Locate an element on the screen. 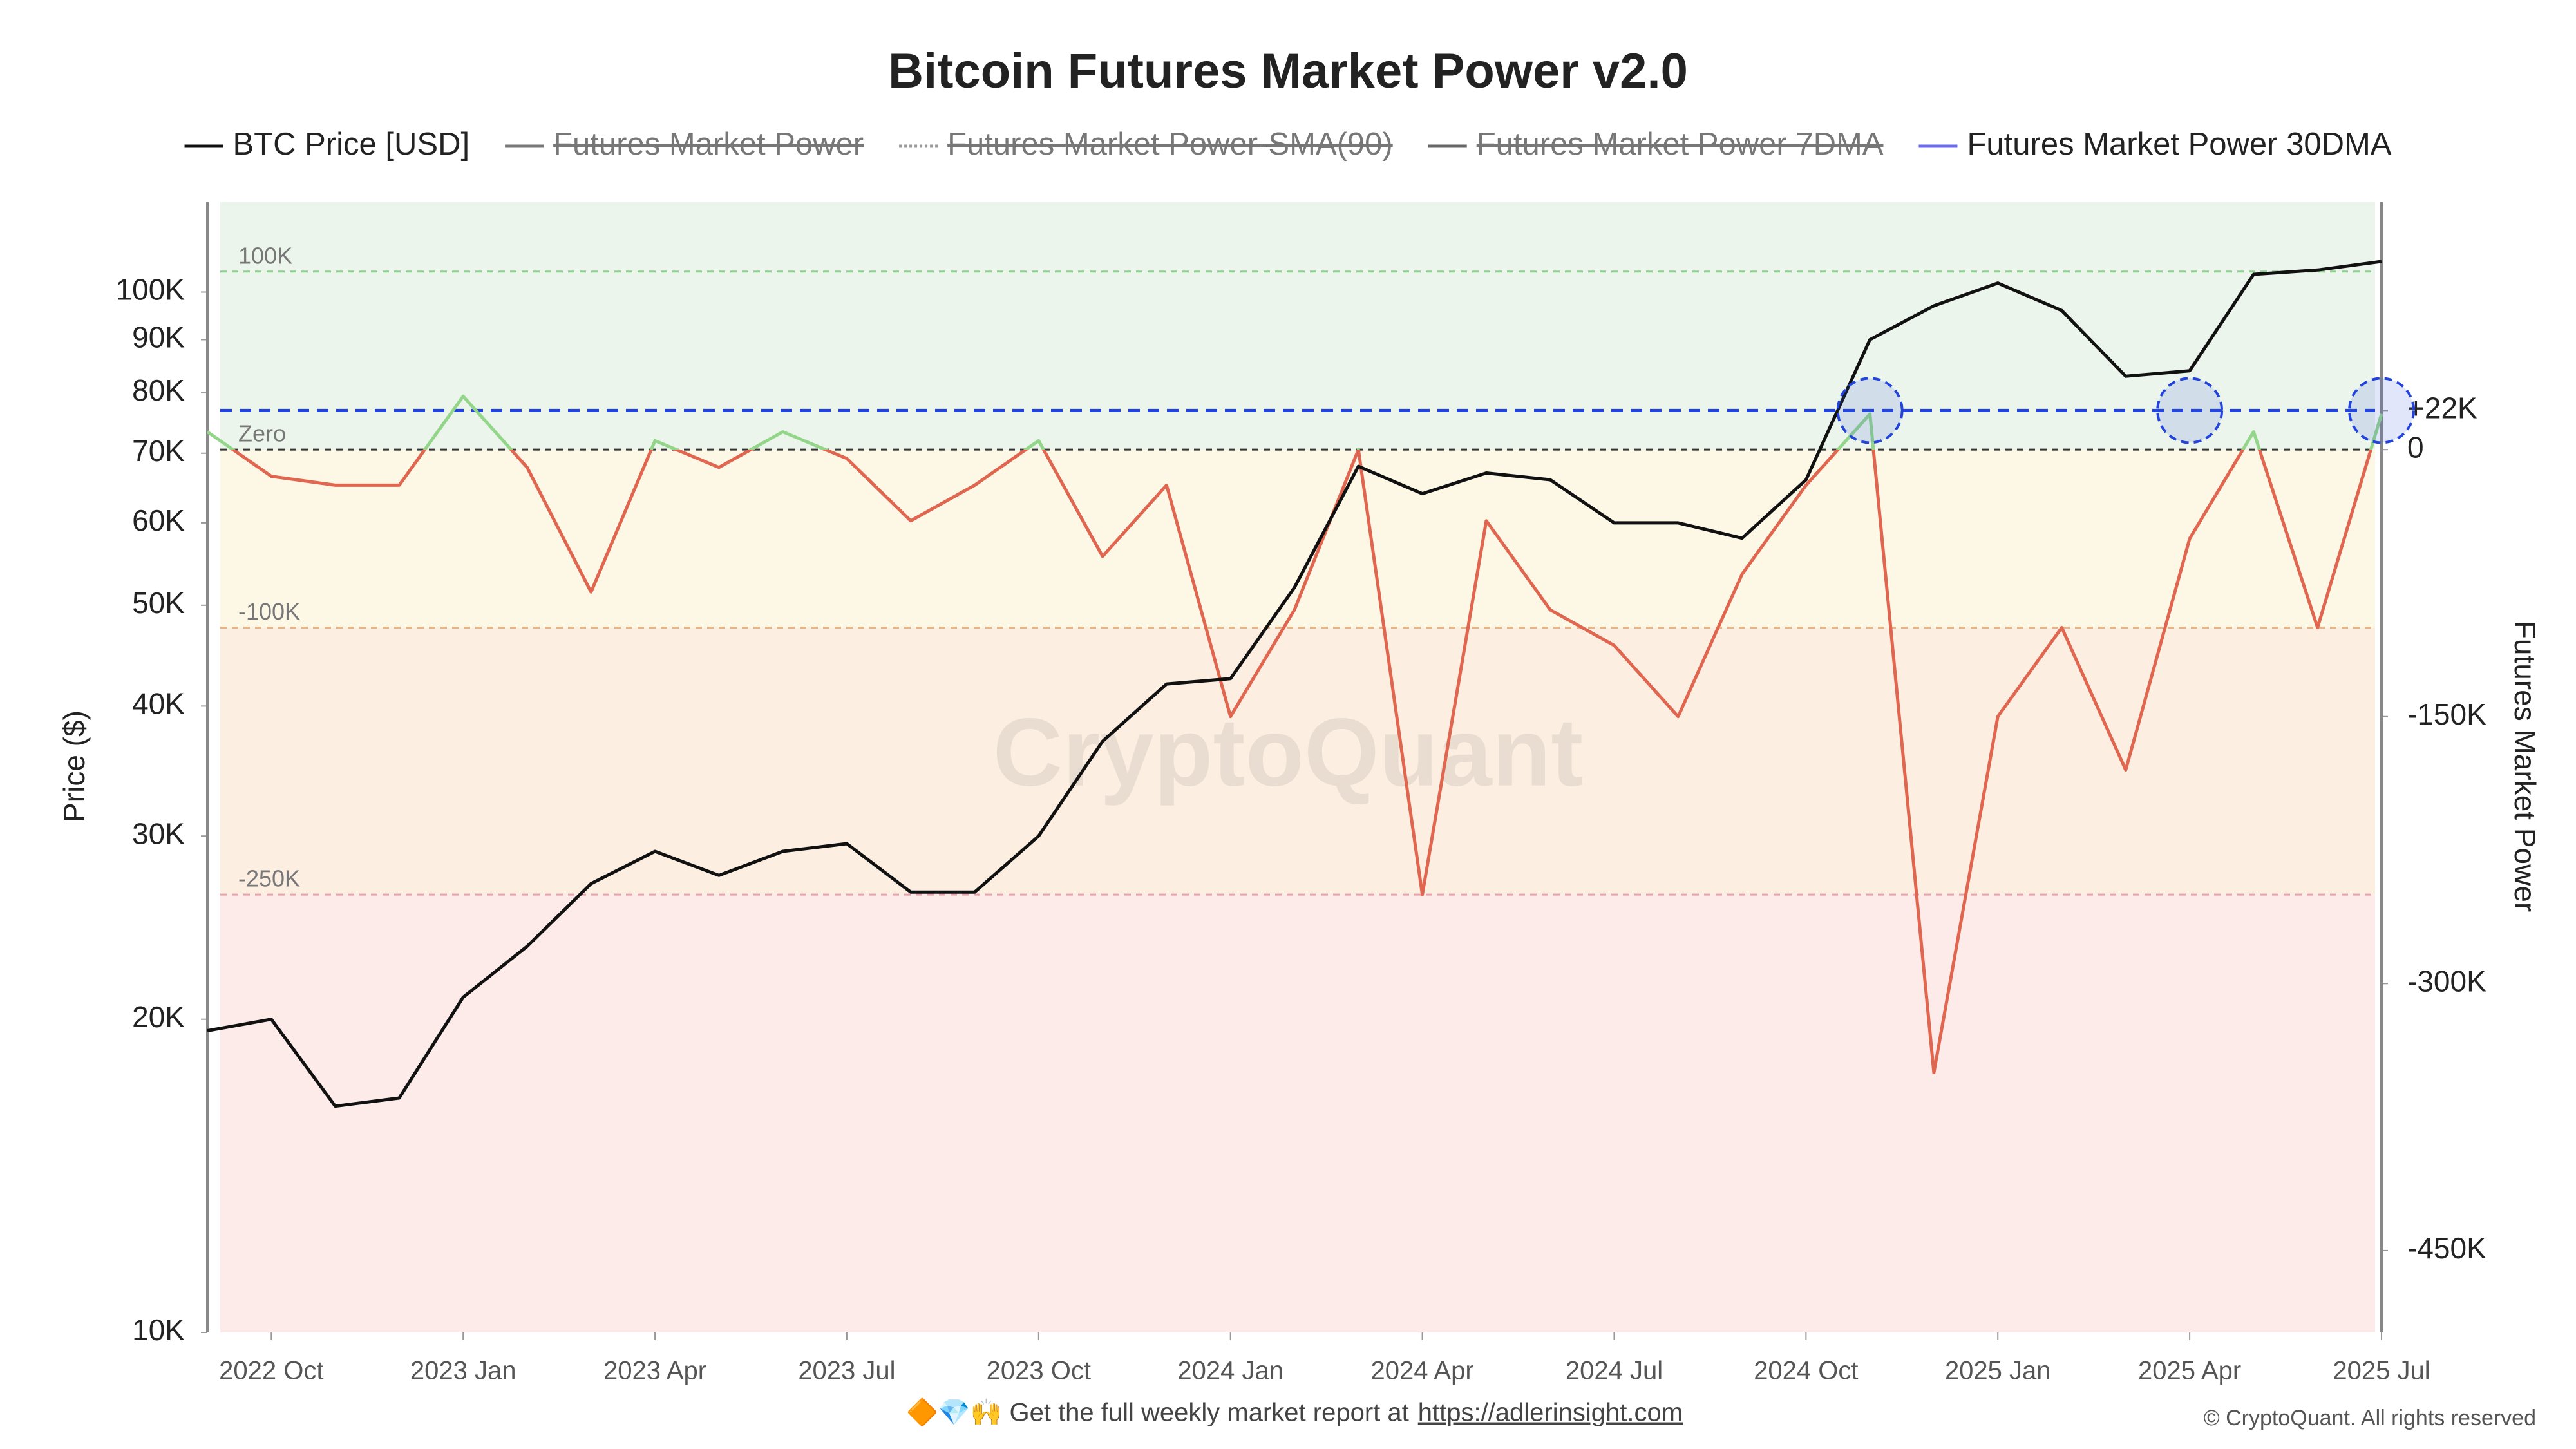  band is located at coordinates (1297, 326).